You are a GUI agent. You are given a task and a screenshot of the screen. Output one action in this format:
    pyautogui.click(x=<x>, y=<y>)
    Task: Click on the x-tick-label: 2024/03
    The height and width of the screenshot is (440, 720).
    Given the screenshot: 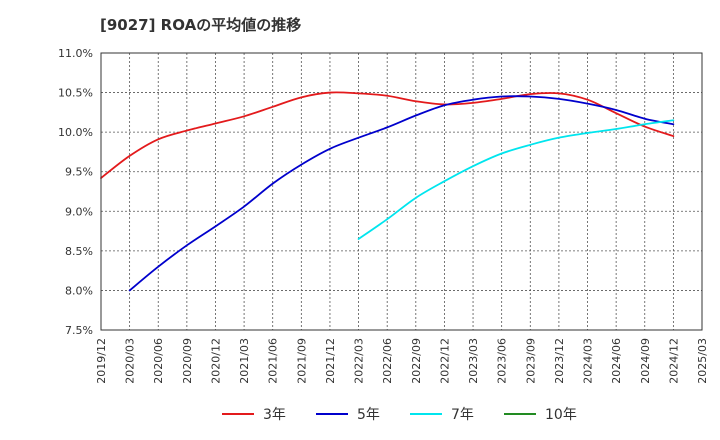 What is the action you would take?
    pyautogui.click(x=588, y=361)
    